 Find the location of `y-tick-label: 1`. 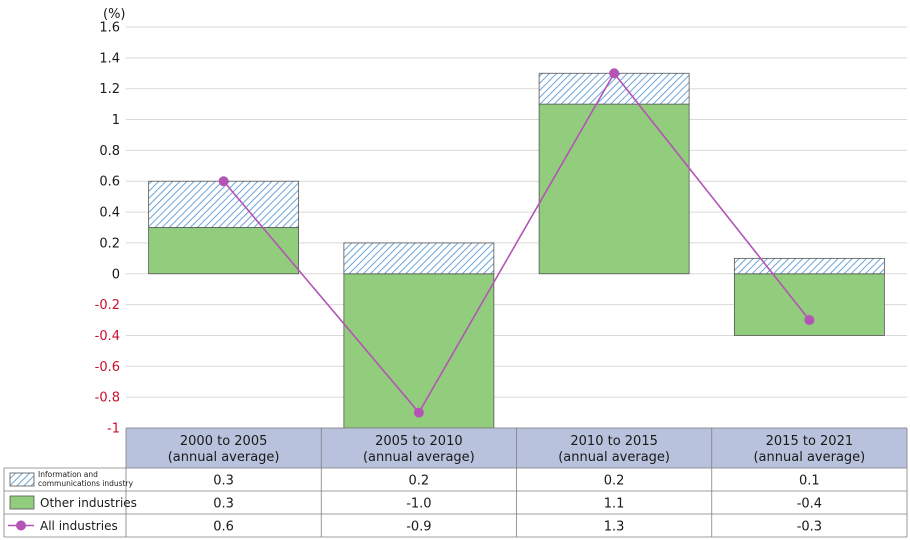

y-tick-label: 1 is located at coordinates (116, 120).